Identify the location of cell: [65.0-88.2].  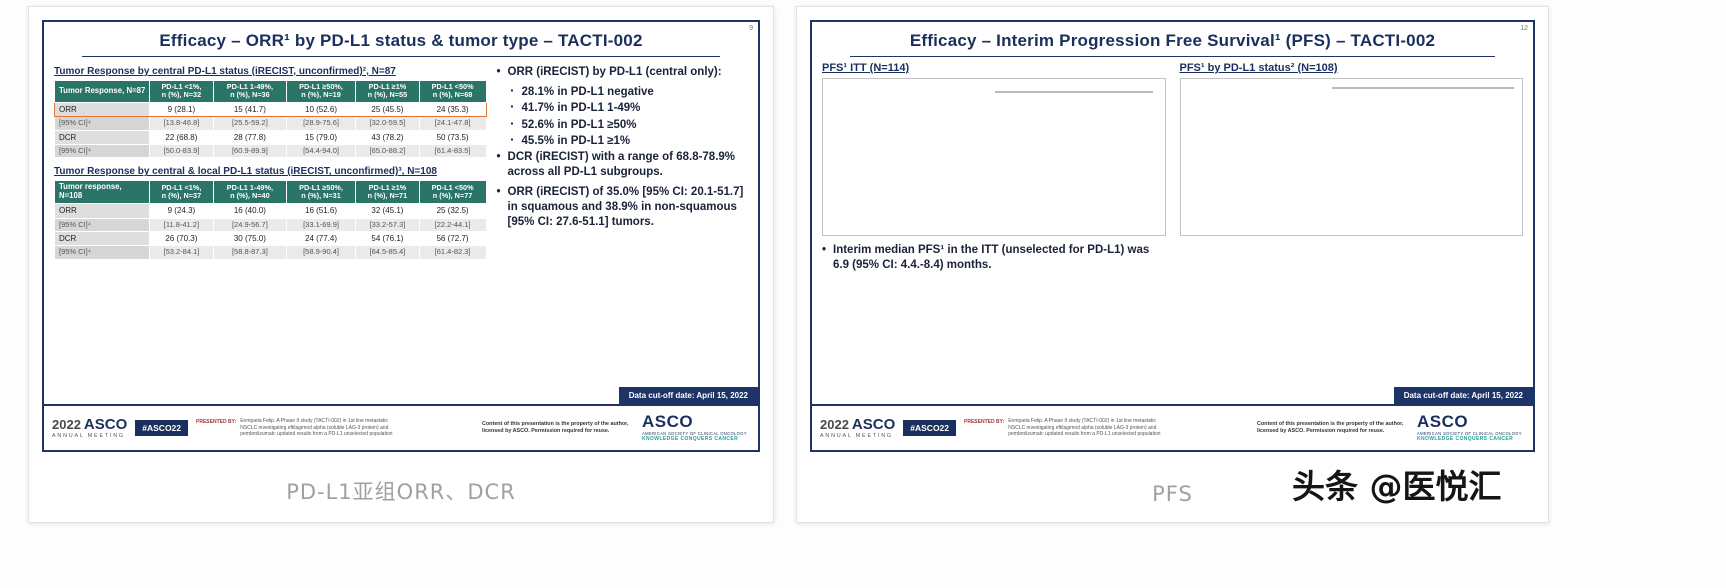
(387, 151).